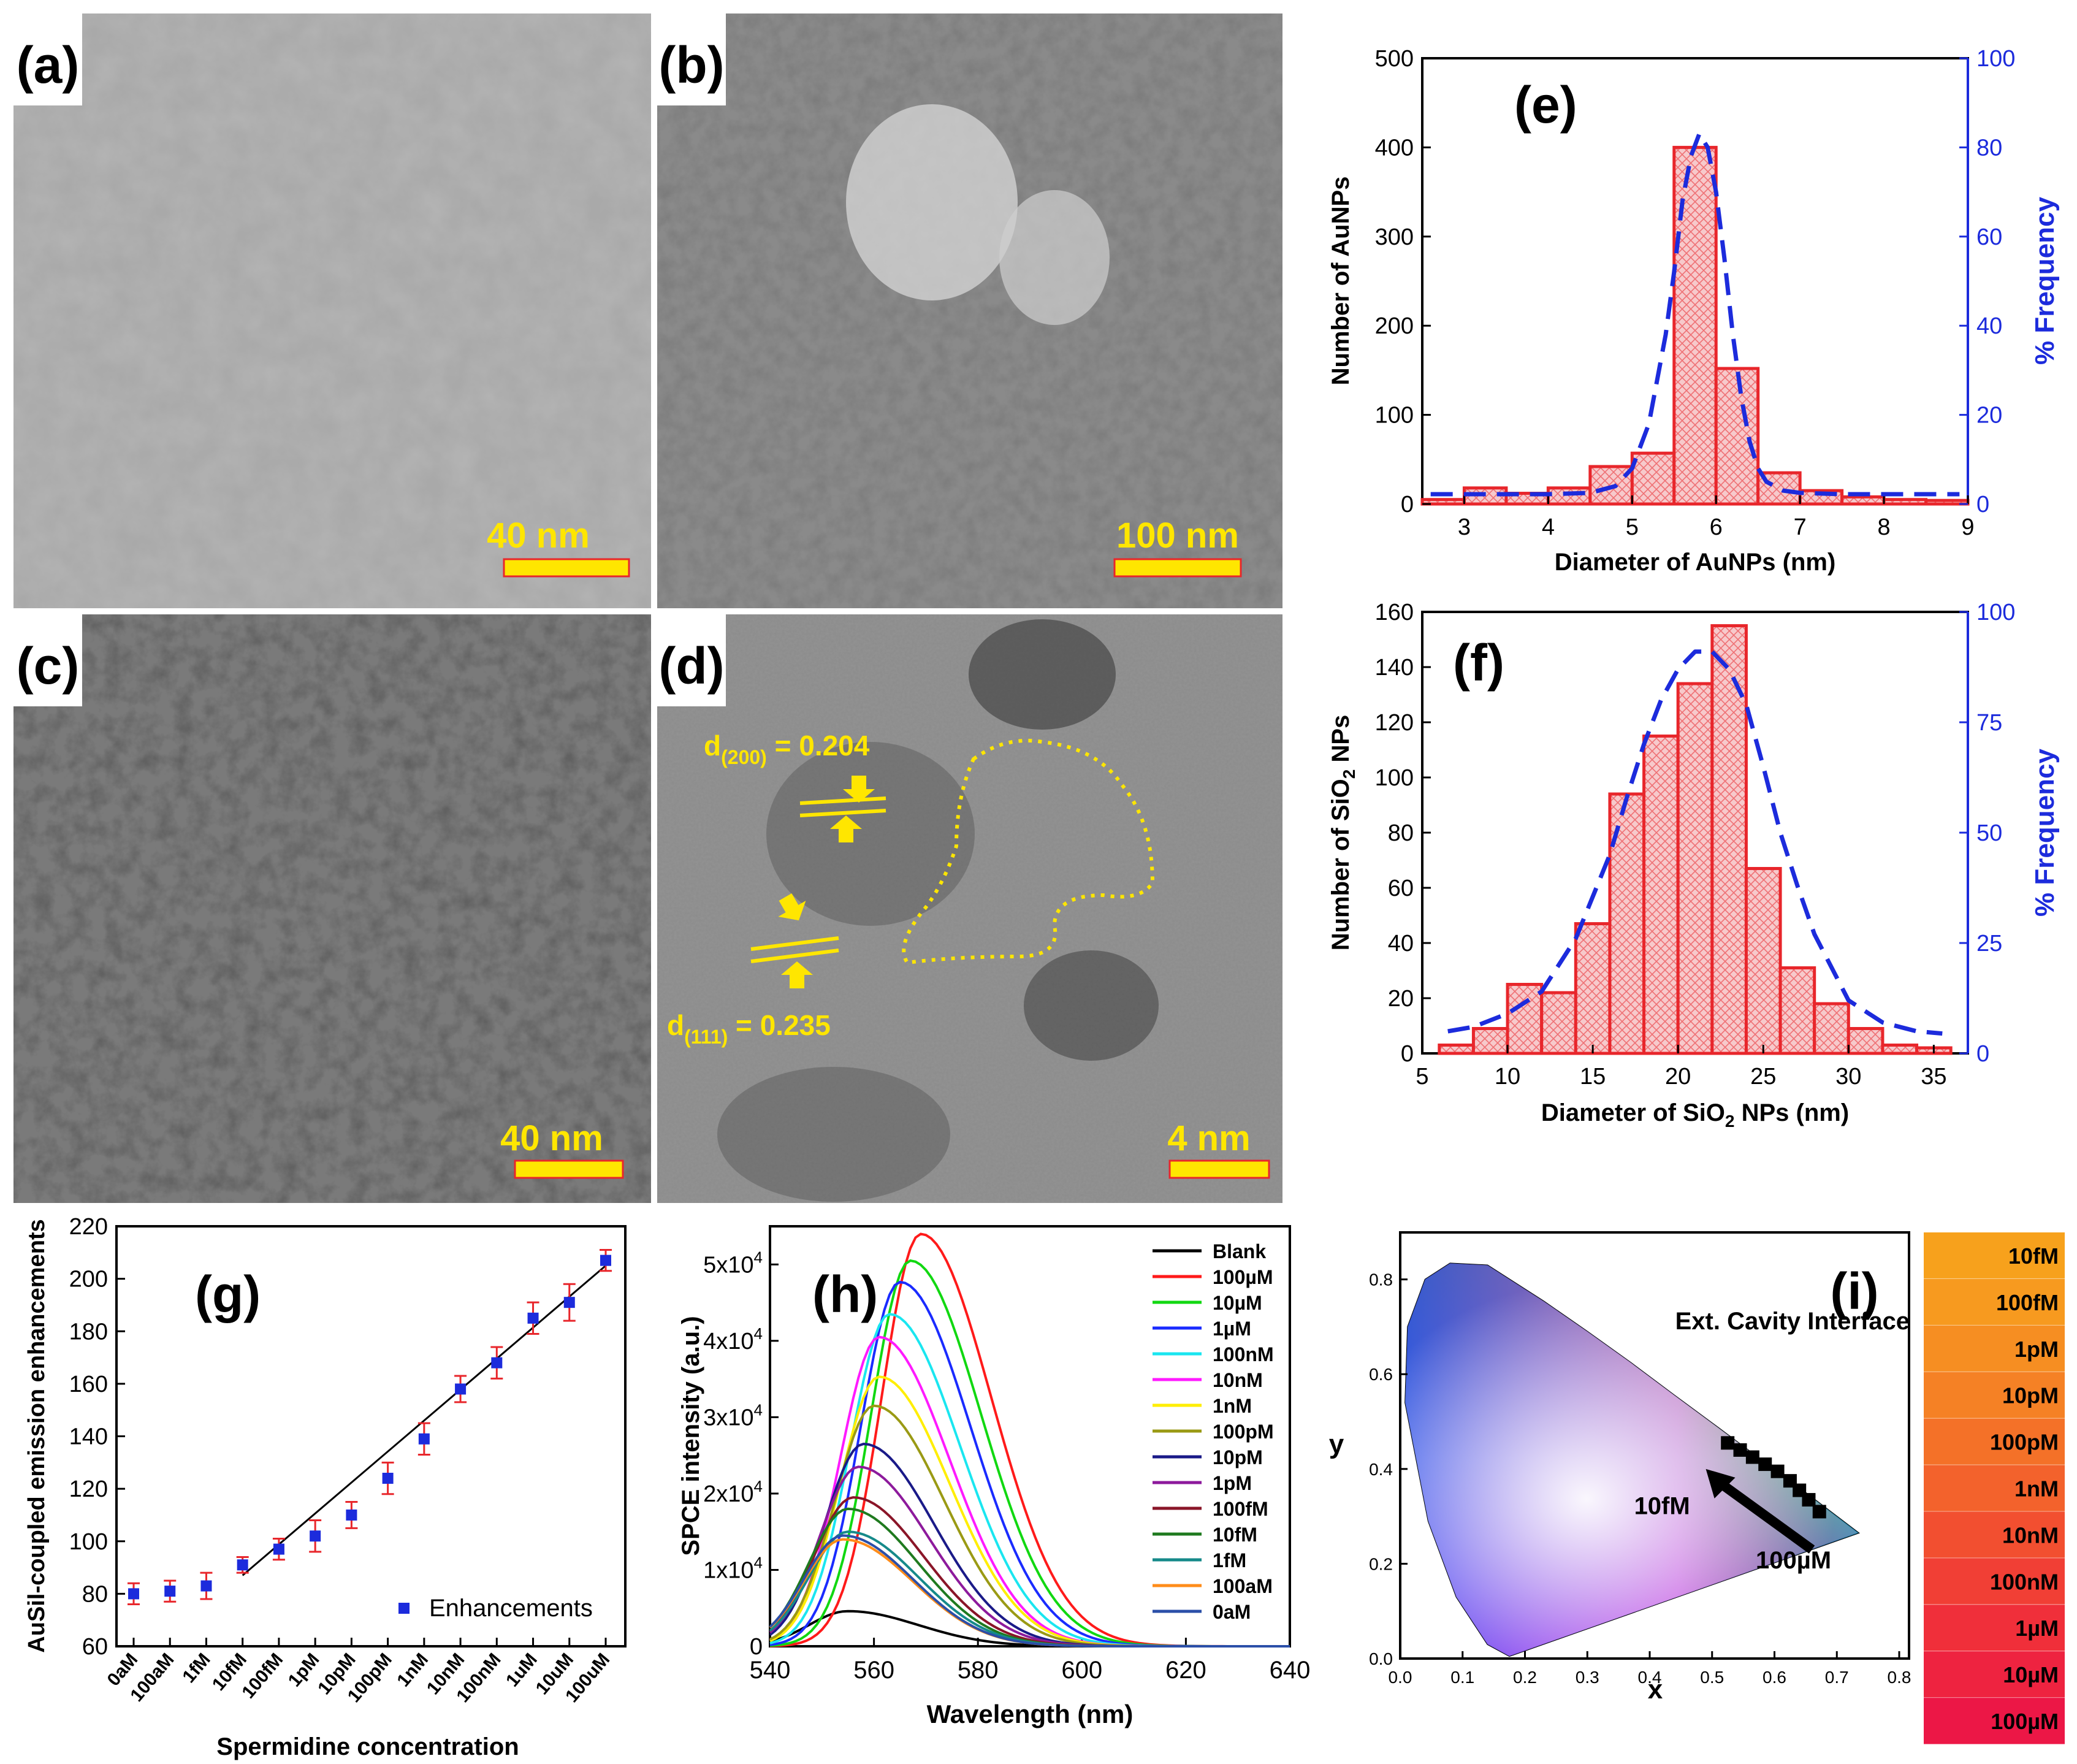 The height and width of the screenshot is (1764, 2077). What do you see at coordinates (1989, 723) in the screenshot?
I see `chart-f-y2tick-label: 75` at bounding box center [1989, 723].